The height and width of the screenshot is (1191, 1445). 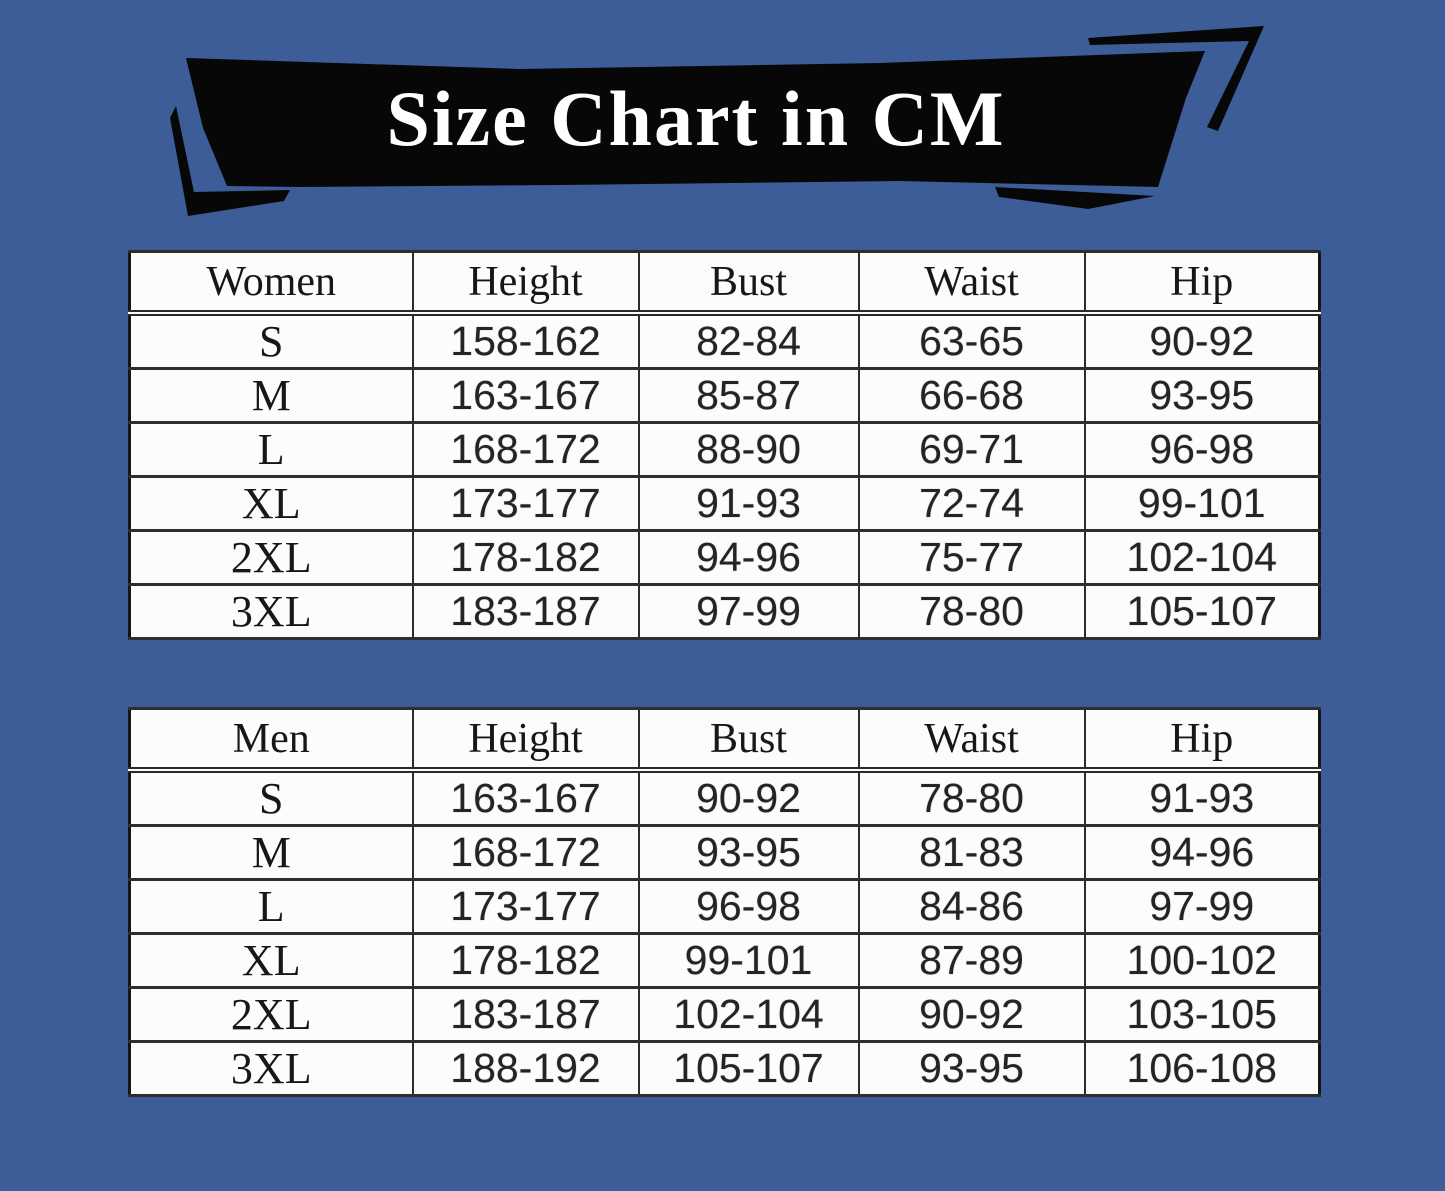 What do you see at coordinates (748, 557) in the screenshot?
I see `value-bust: 94-96` at bounding box center [748, 557].